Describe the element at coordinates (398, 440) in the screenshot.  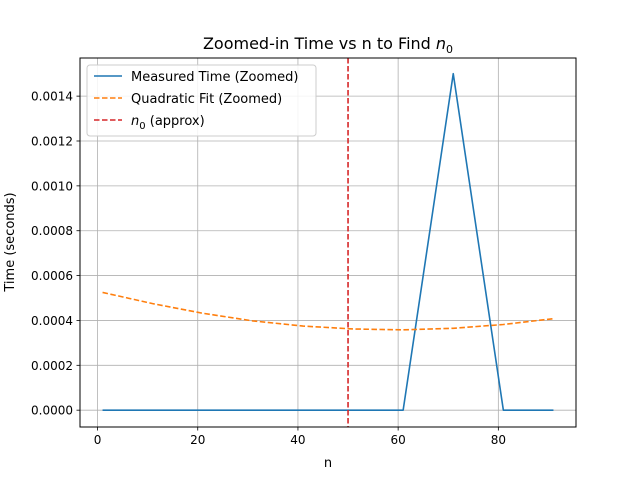
I see `x-tick-label: 60` at that location.